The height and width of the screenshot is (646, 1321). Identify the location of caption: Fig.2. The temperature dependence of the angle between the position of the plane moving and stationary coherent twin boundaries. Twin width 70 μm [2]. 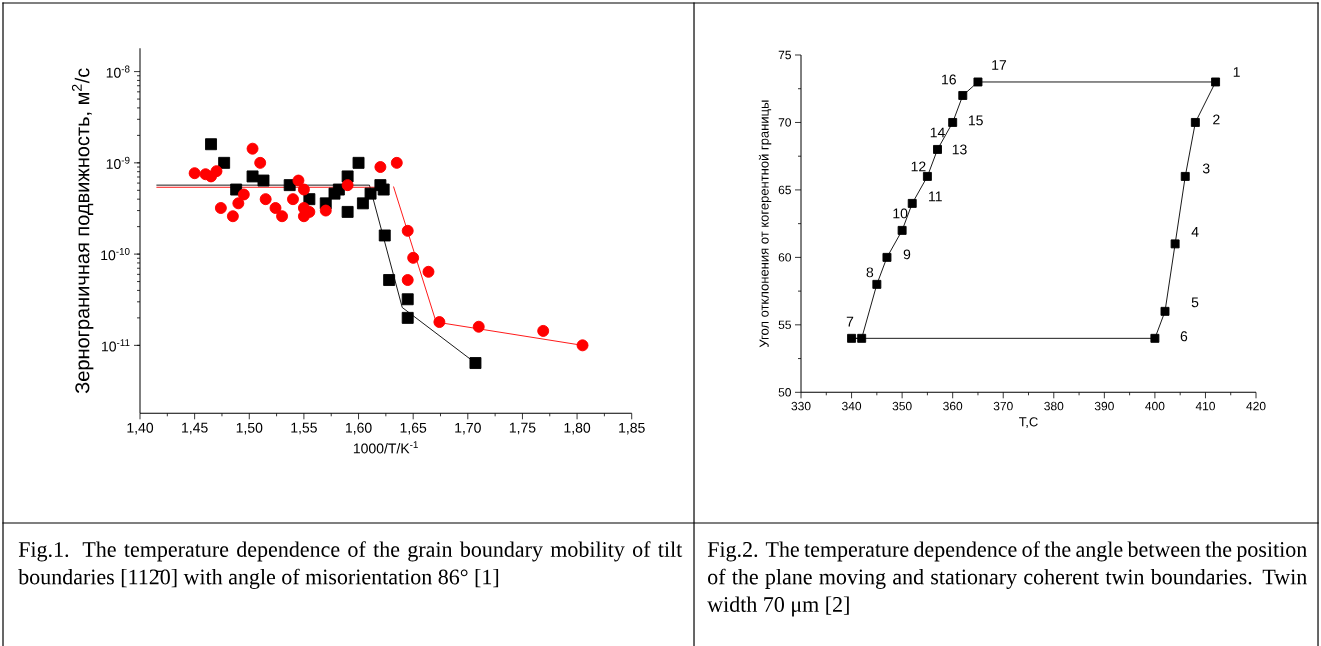
(1007, 579).